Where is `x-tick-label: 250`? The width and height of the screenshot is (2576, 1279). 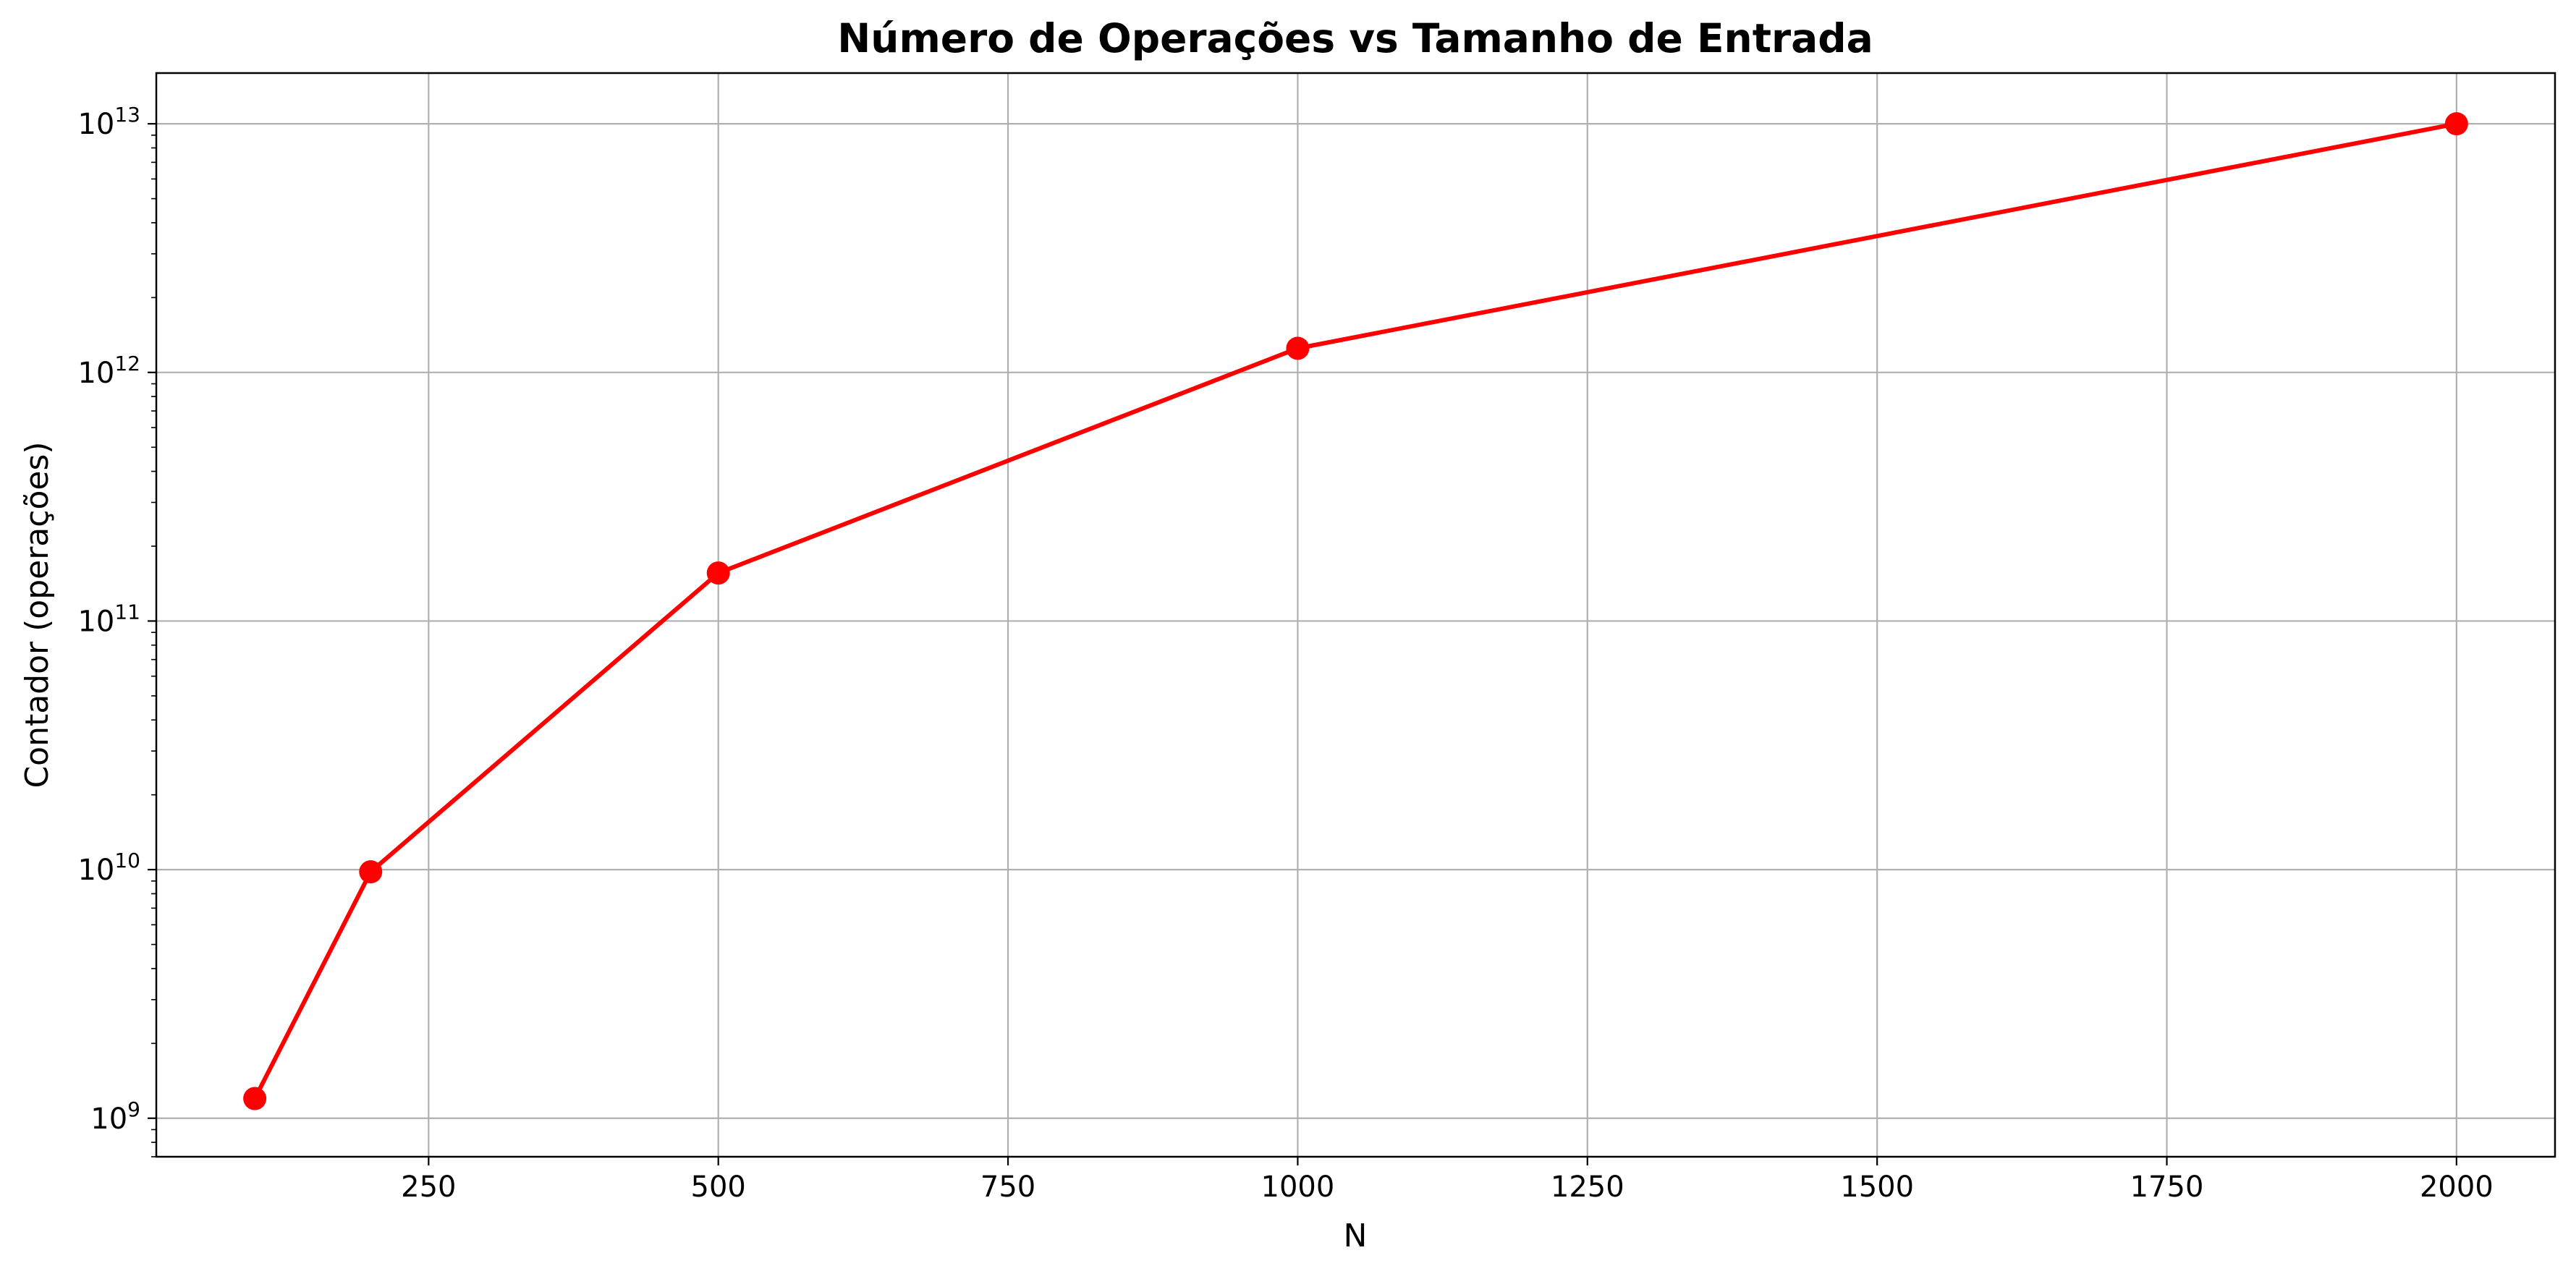
x-tick-label: 250 is located at coordinates (428, 1187).